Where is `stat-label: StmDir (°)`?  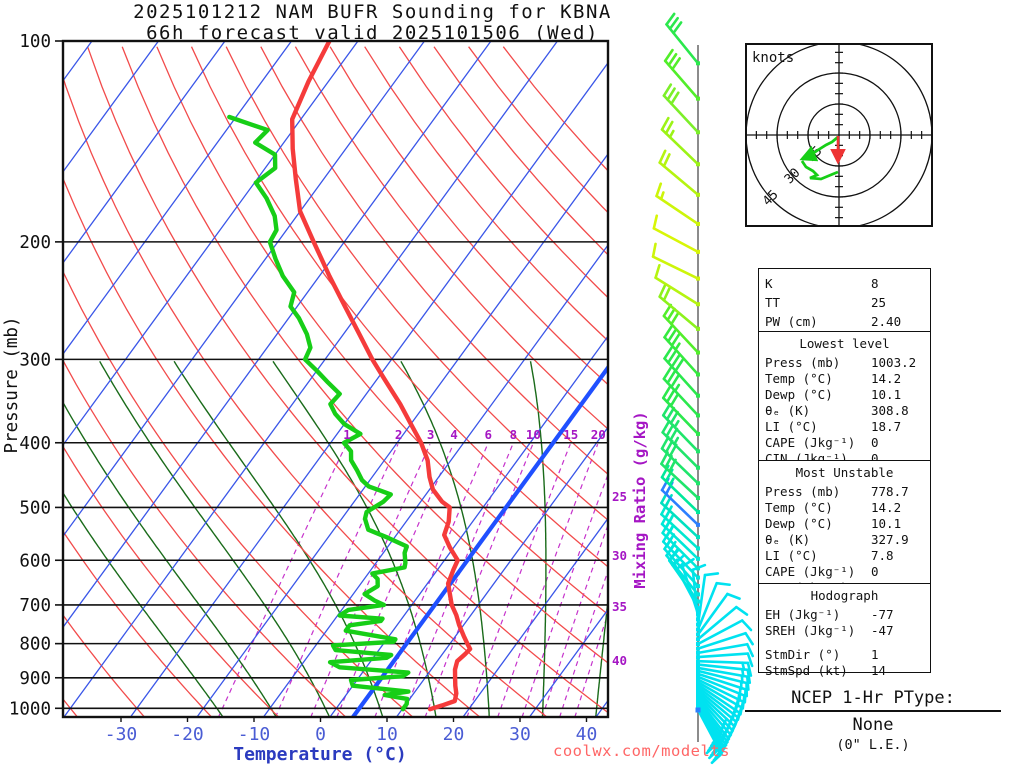 stat-label: StmDir (°) is located at coordinates (803, 654).